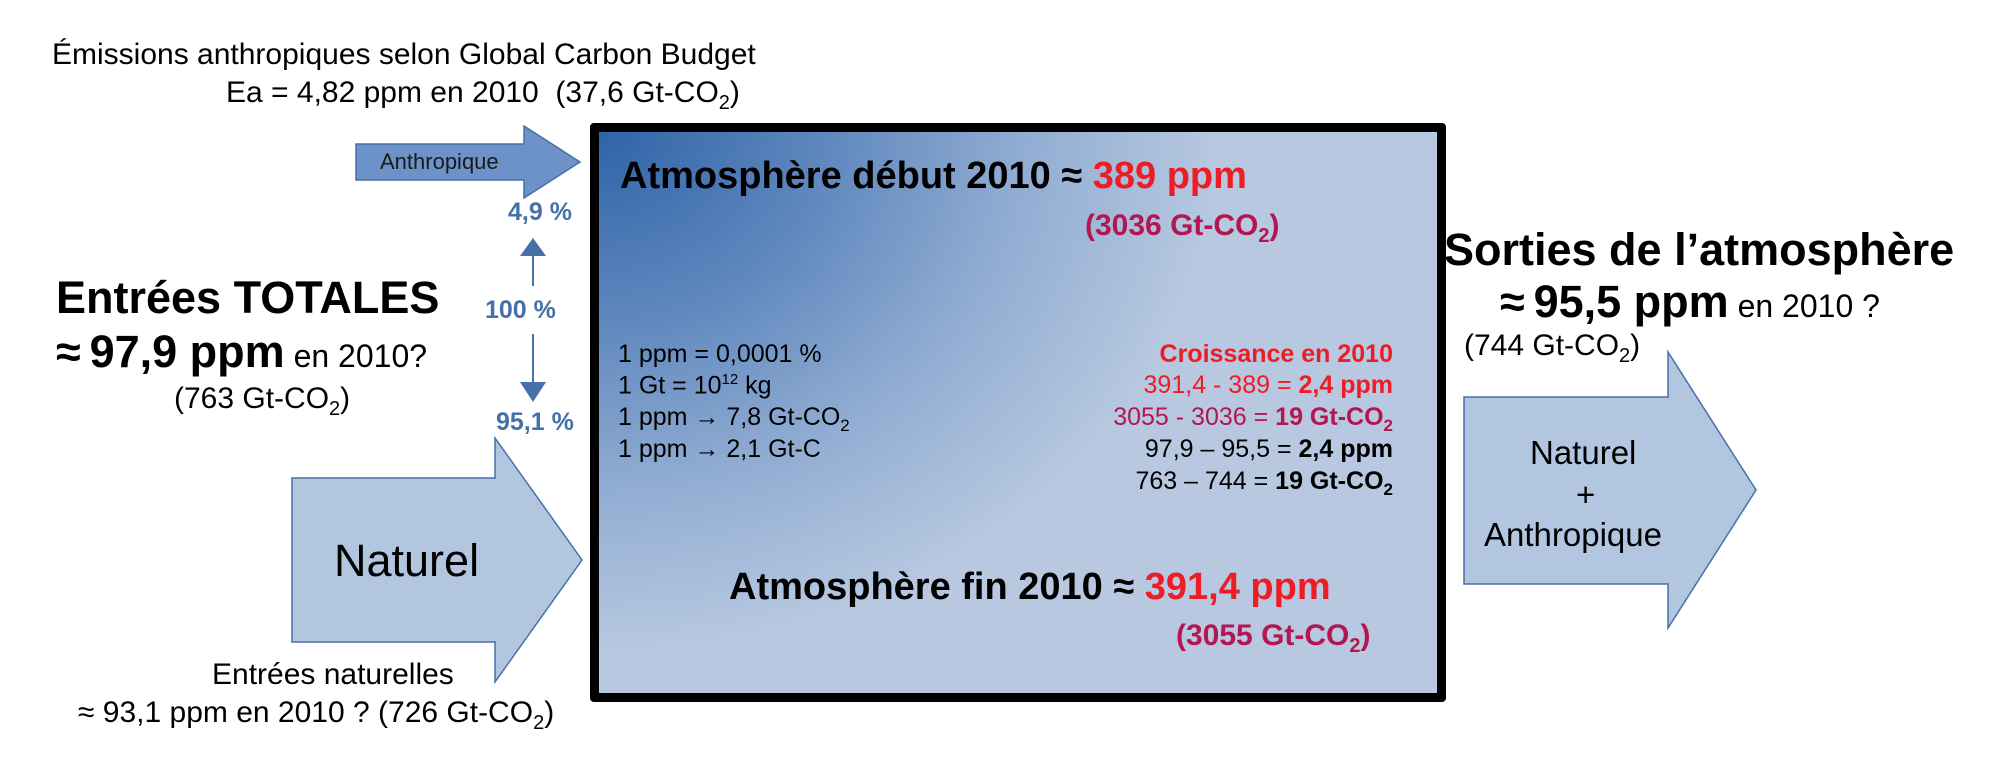 Image resolution: width=2000 pixels, height=769 pixels. Describe the element at coordinates (382, 92) in the screenshot. I see `anthropogenic-ppm: Ea = 4,82 ppm en 2010` at that location.